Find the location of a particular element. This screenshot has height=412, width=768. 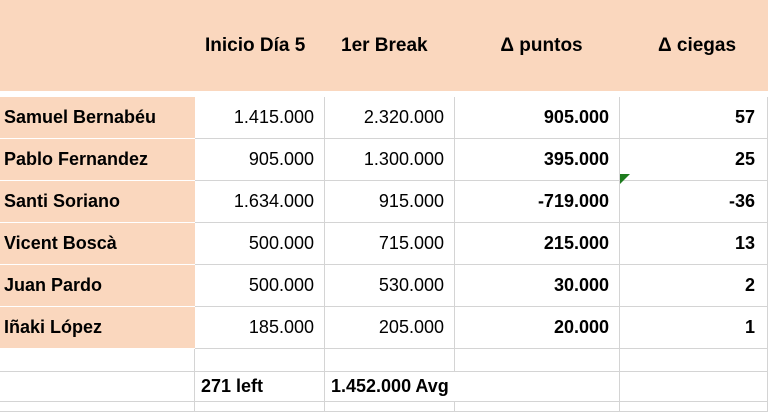

break-cell: 205.000 is located at coordinates (390, 328).